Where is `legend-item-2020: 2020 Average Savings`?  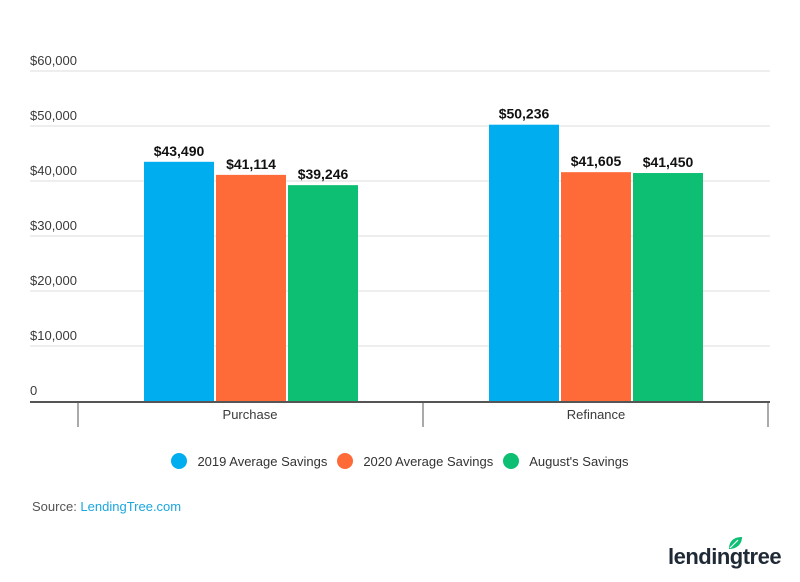
legend-item-2020: 2020 Average Savings is located at coordinates (415, 461).